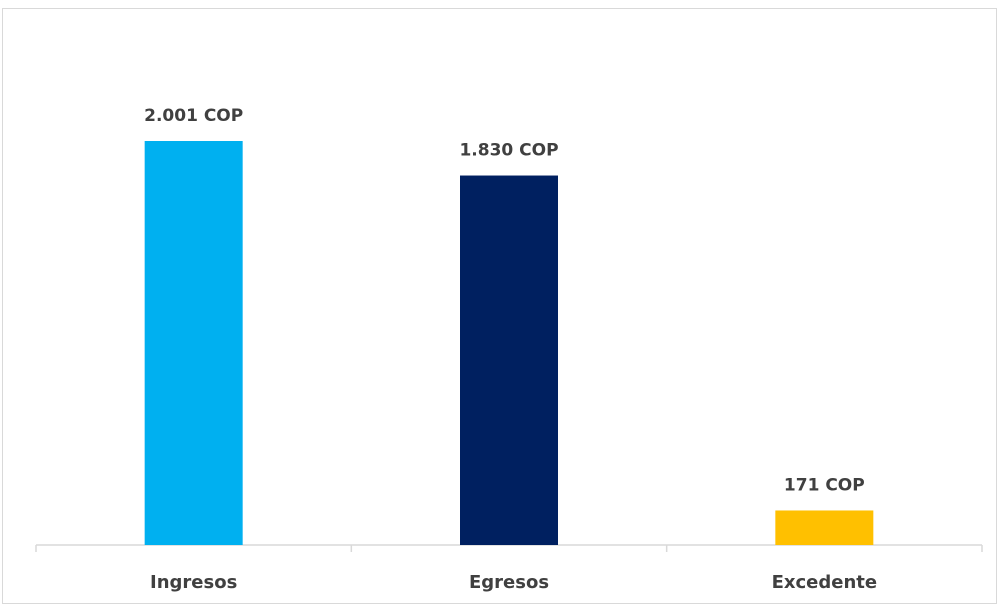 This screenshot has height=607, width=1001. What do you see at coordinates (508, 151) in the screenshot?
I see `data-label-egresos: 1.830 COP` at bounding box center [508, 151].